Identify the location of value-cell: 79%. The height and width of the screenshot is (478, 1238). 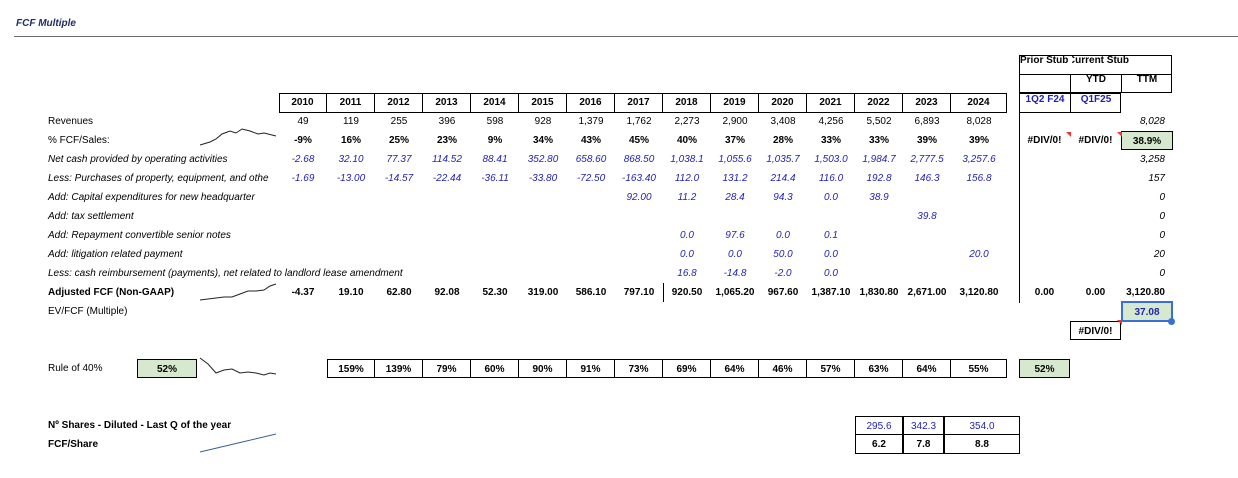
(447, 368).